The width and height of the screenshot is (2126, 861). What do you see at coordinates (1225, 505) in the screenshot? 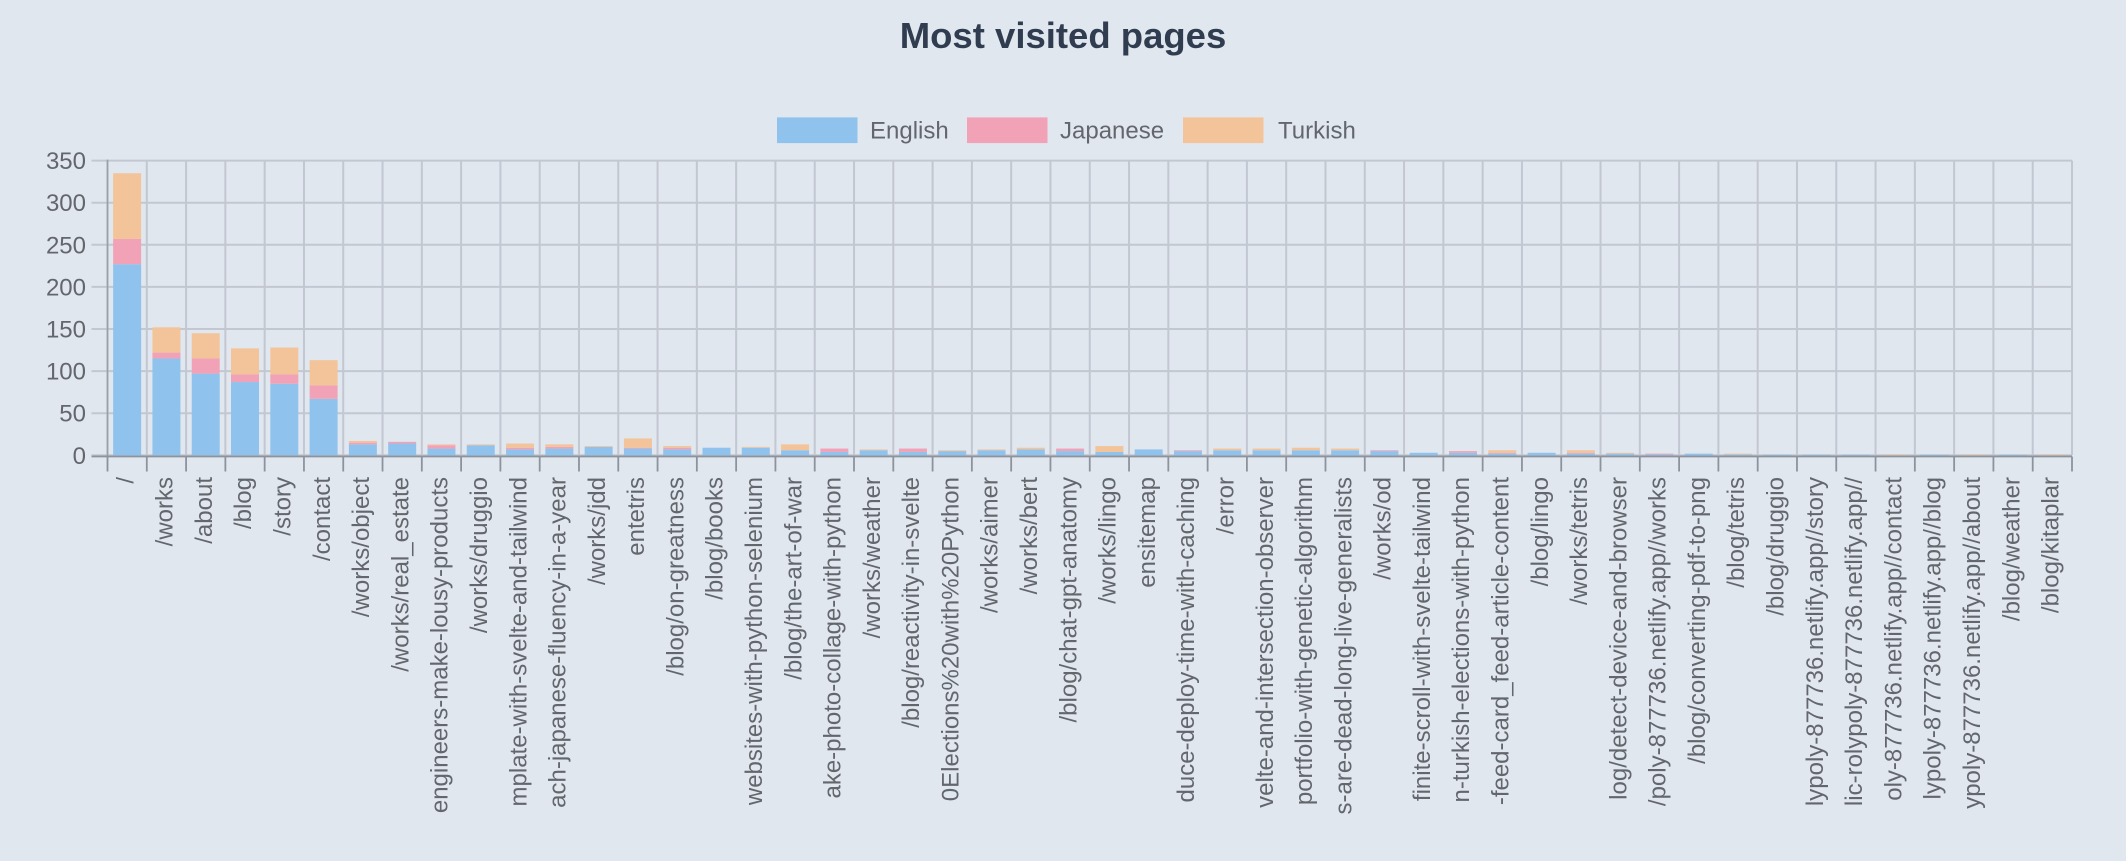
I see `svg-text: /error` at bounding box center [1225, 505].